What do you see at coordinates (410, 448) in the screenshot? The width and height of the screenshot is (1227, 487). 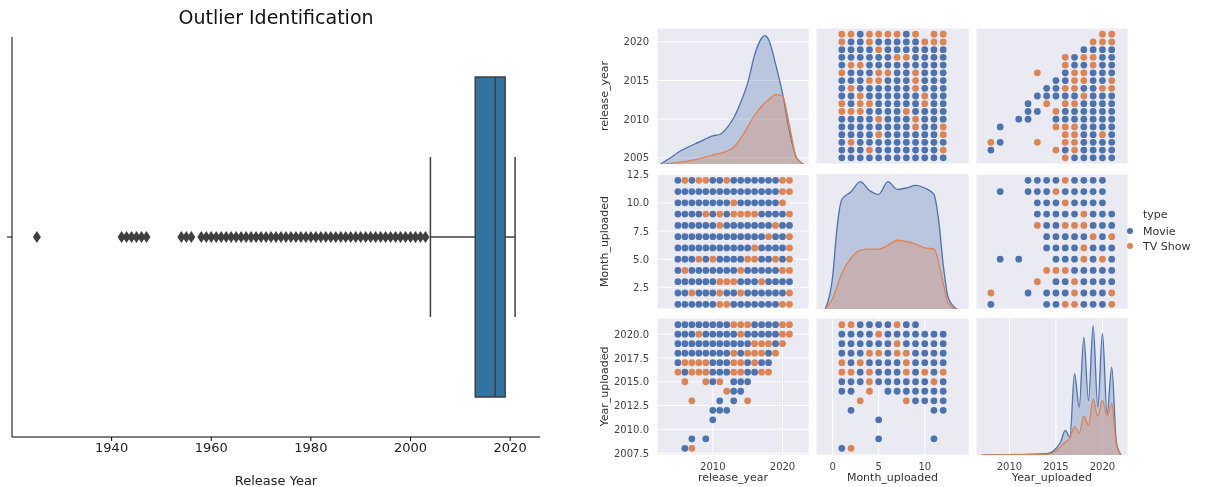 I see `x-tick-label: 2000` at bounding box center [410, 448].